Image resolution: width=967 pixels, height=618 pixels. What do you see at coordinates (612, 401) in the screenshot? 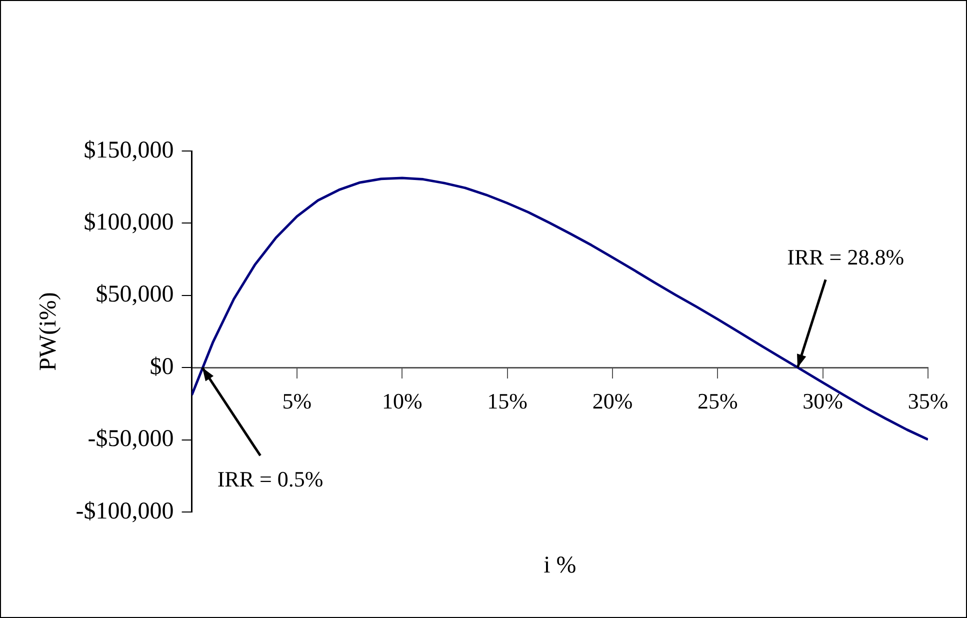
I see `x-tick-label: 20%` at bounding box center [612, 401].